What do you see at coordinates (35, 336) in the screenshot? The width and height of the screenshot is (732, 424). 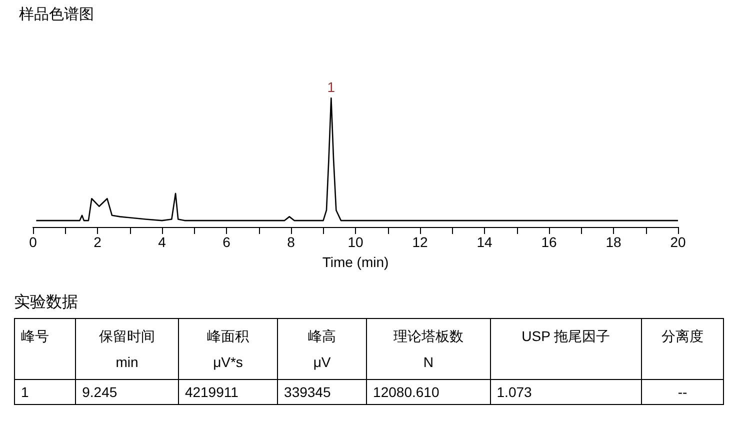 I see `text: 峰号` at bounding box center [35, 336].